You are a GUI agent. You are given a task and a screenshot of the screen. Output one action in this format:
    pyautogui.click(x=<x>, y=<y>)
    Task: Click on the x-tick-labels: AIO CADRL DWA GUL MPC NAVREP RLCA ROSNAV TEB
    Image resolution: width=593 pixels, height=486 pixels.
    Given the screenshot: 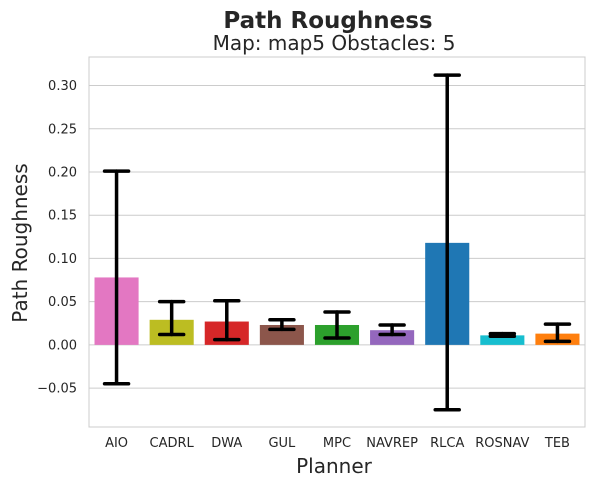 What is the action you would take?
    pyautogui.click(x=337, y=443)
    